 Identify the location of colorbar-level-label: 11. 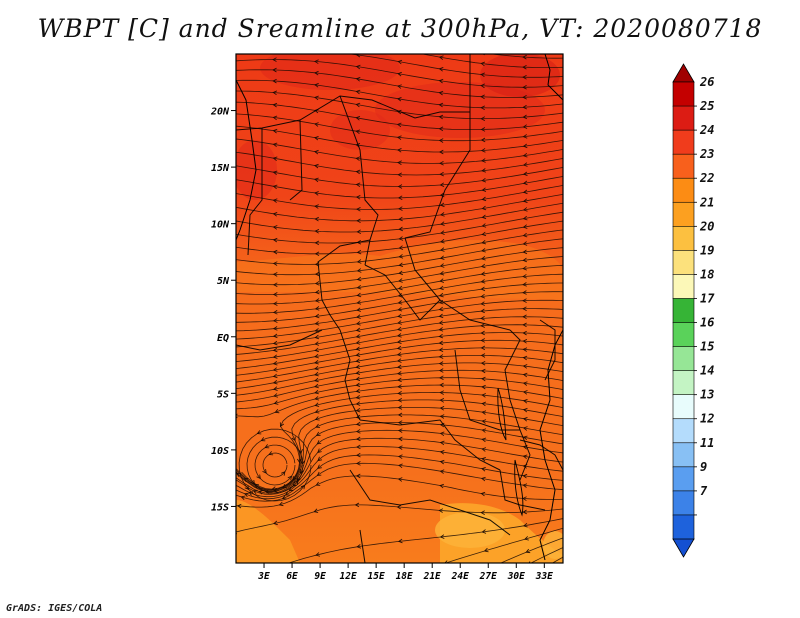
(707, 443).